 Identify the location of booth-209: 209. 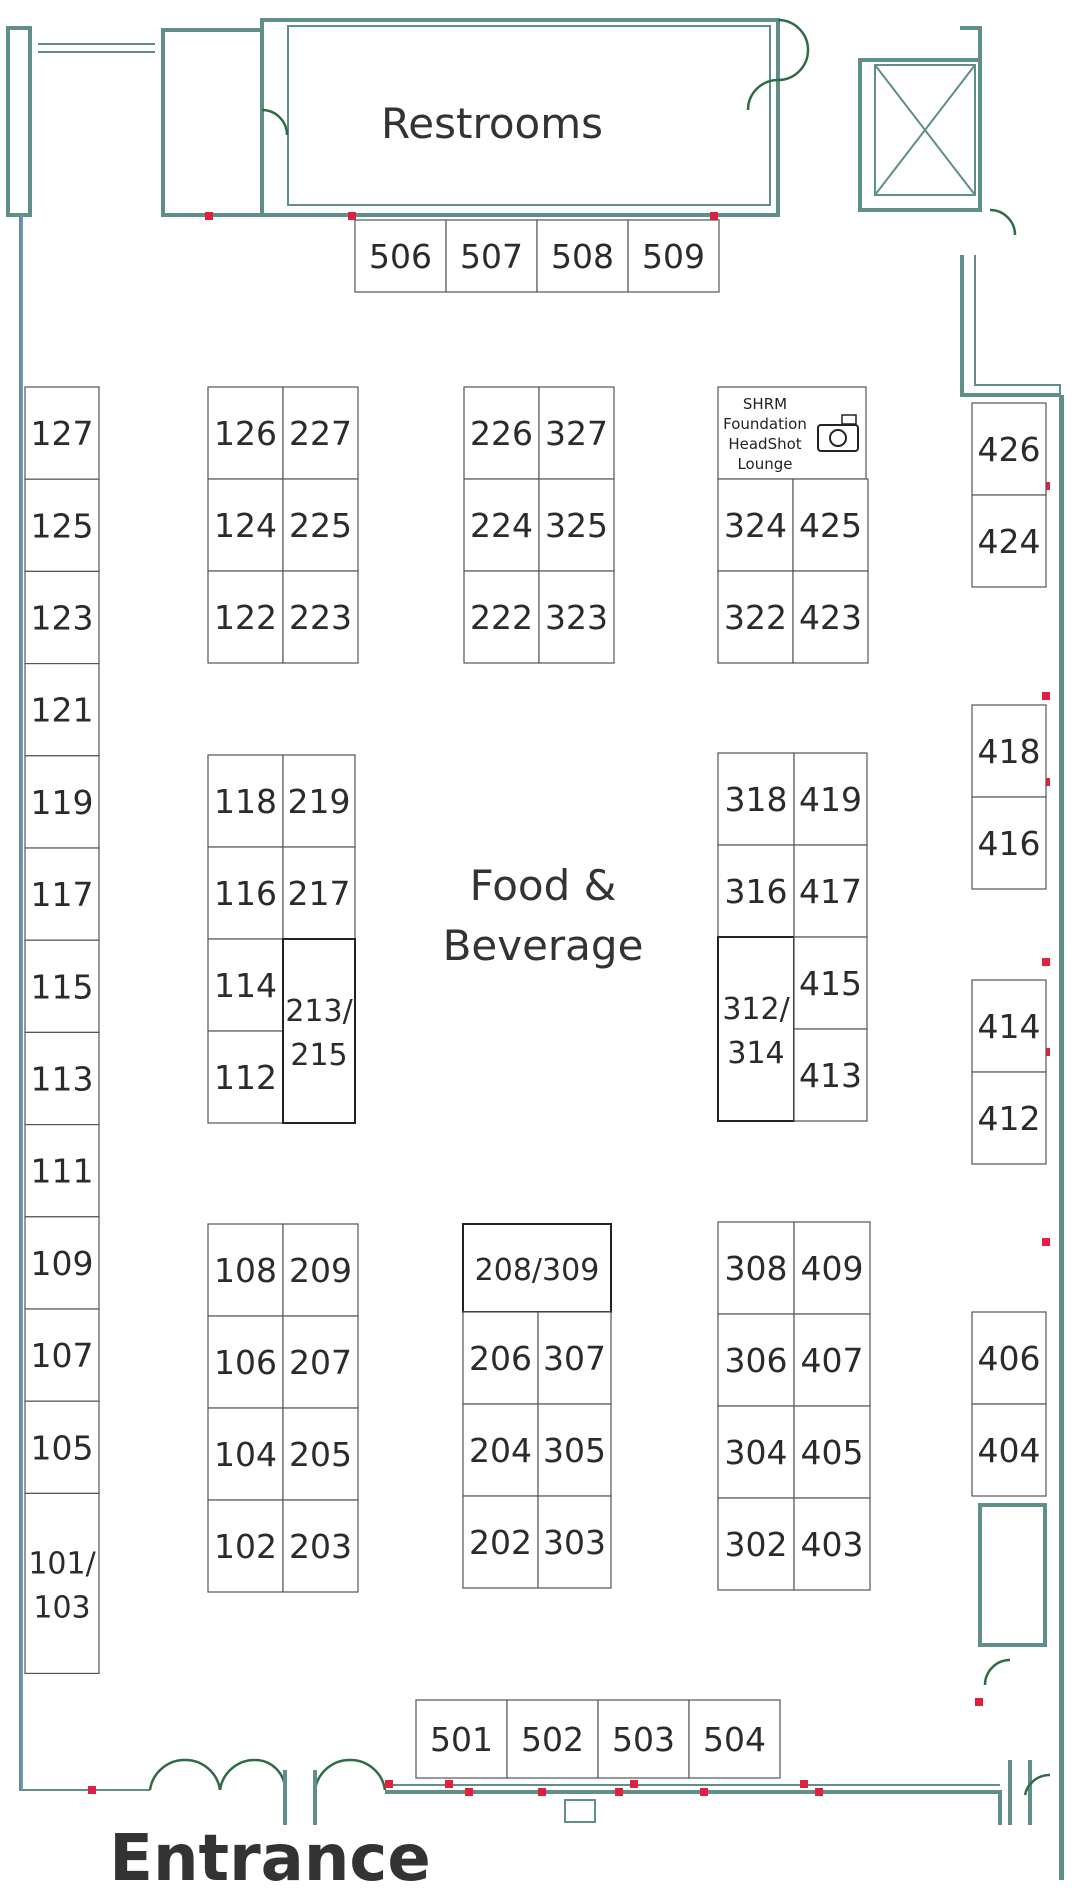
(320, 1270).